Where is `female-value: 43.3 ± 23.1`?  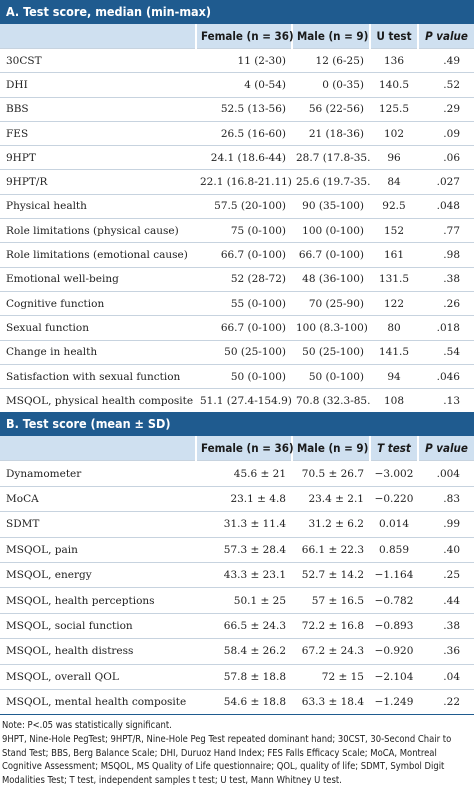
female-value: 43.3 ± 23.1 is located at coordinates (244, 575).